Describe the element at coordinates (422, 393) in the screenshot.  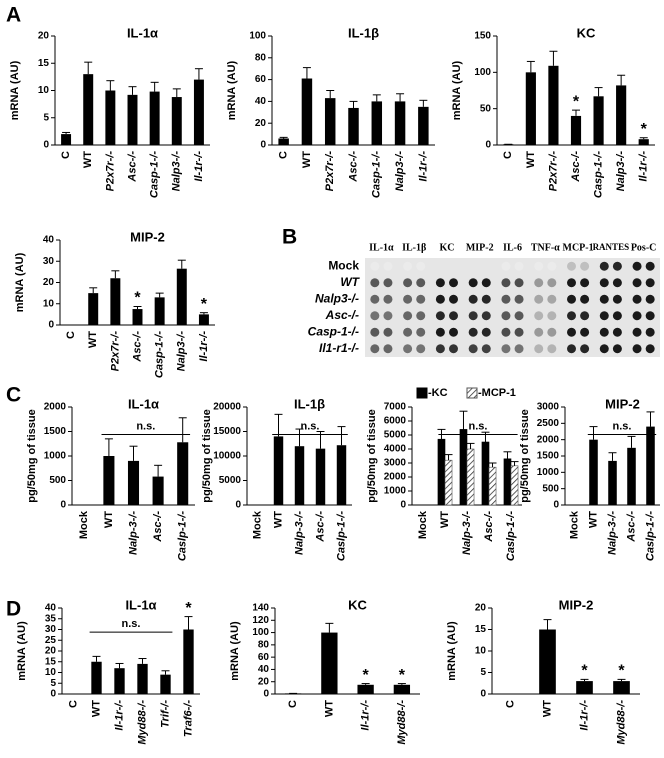
I see `legend-swatch` at that location.